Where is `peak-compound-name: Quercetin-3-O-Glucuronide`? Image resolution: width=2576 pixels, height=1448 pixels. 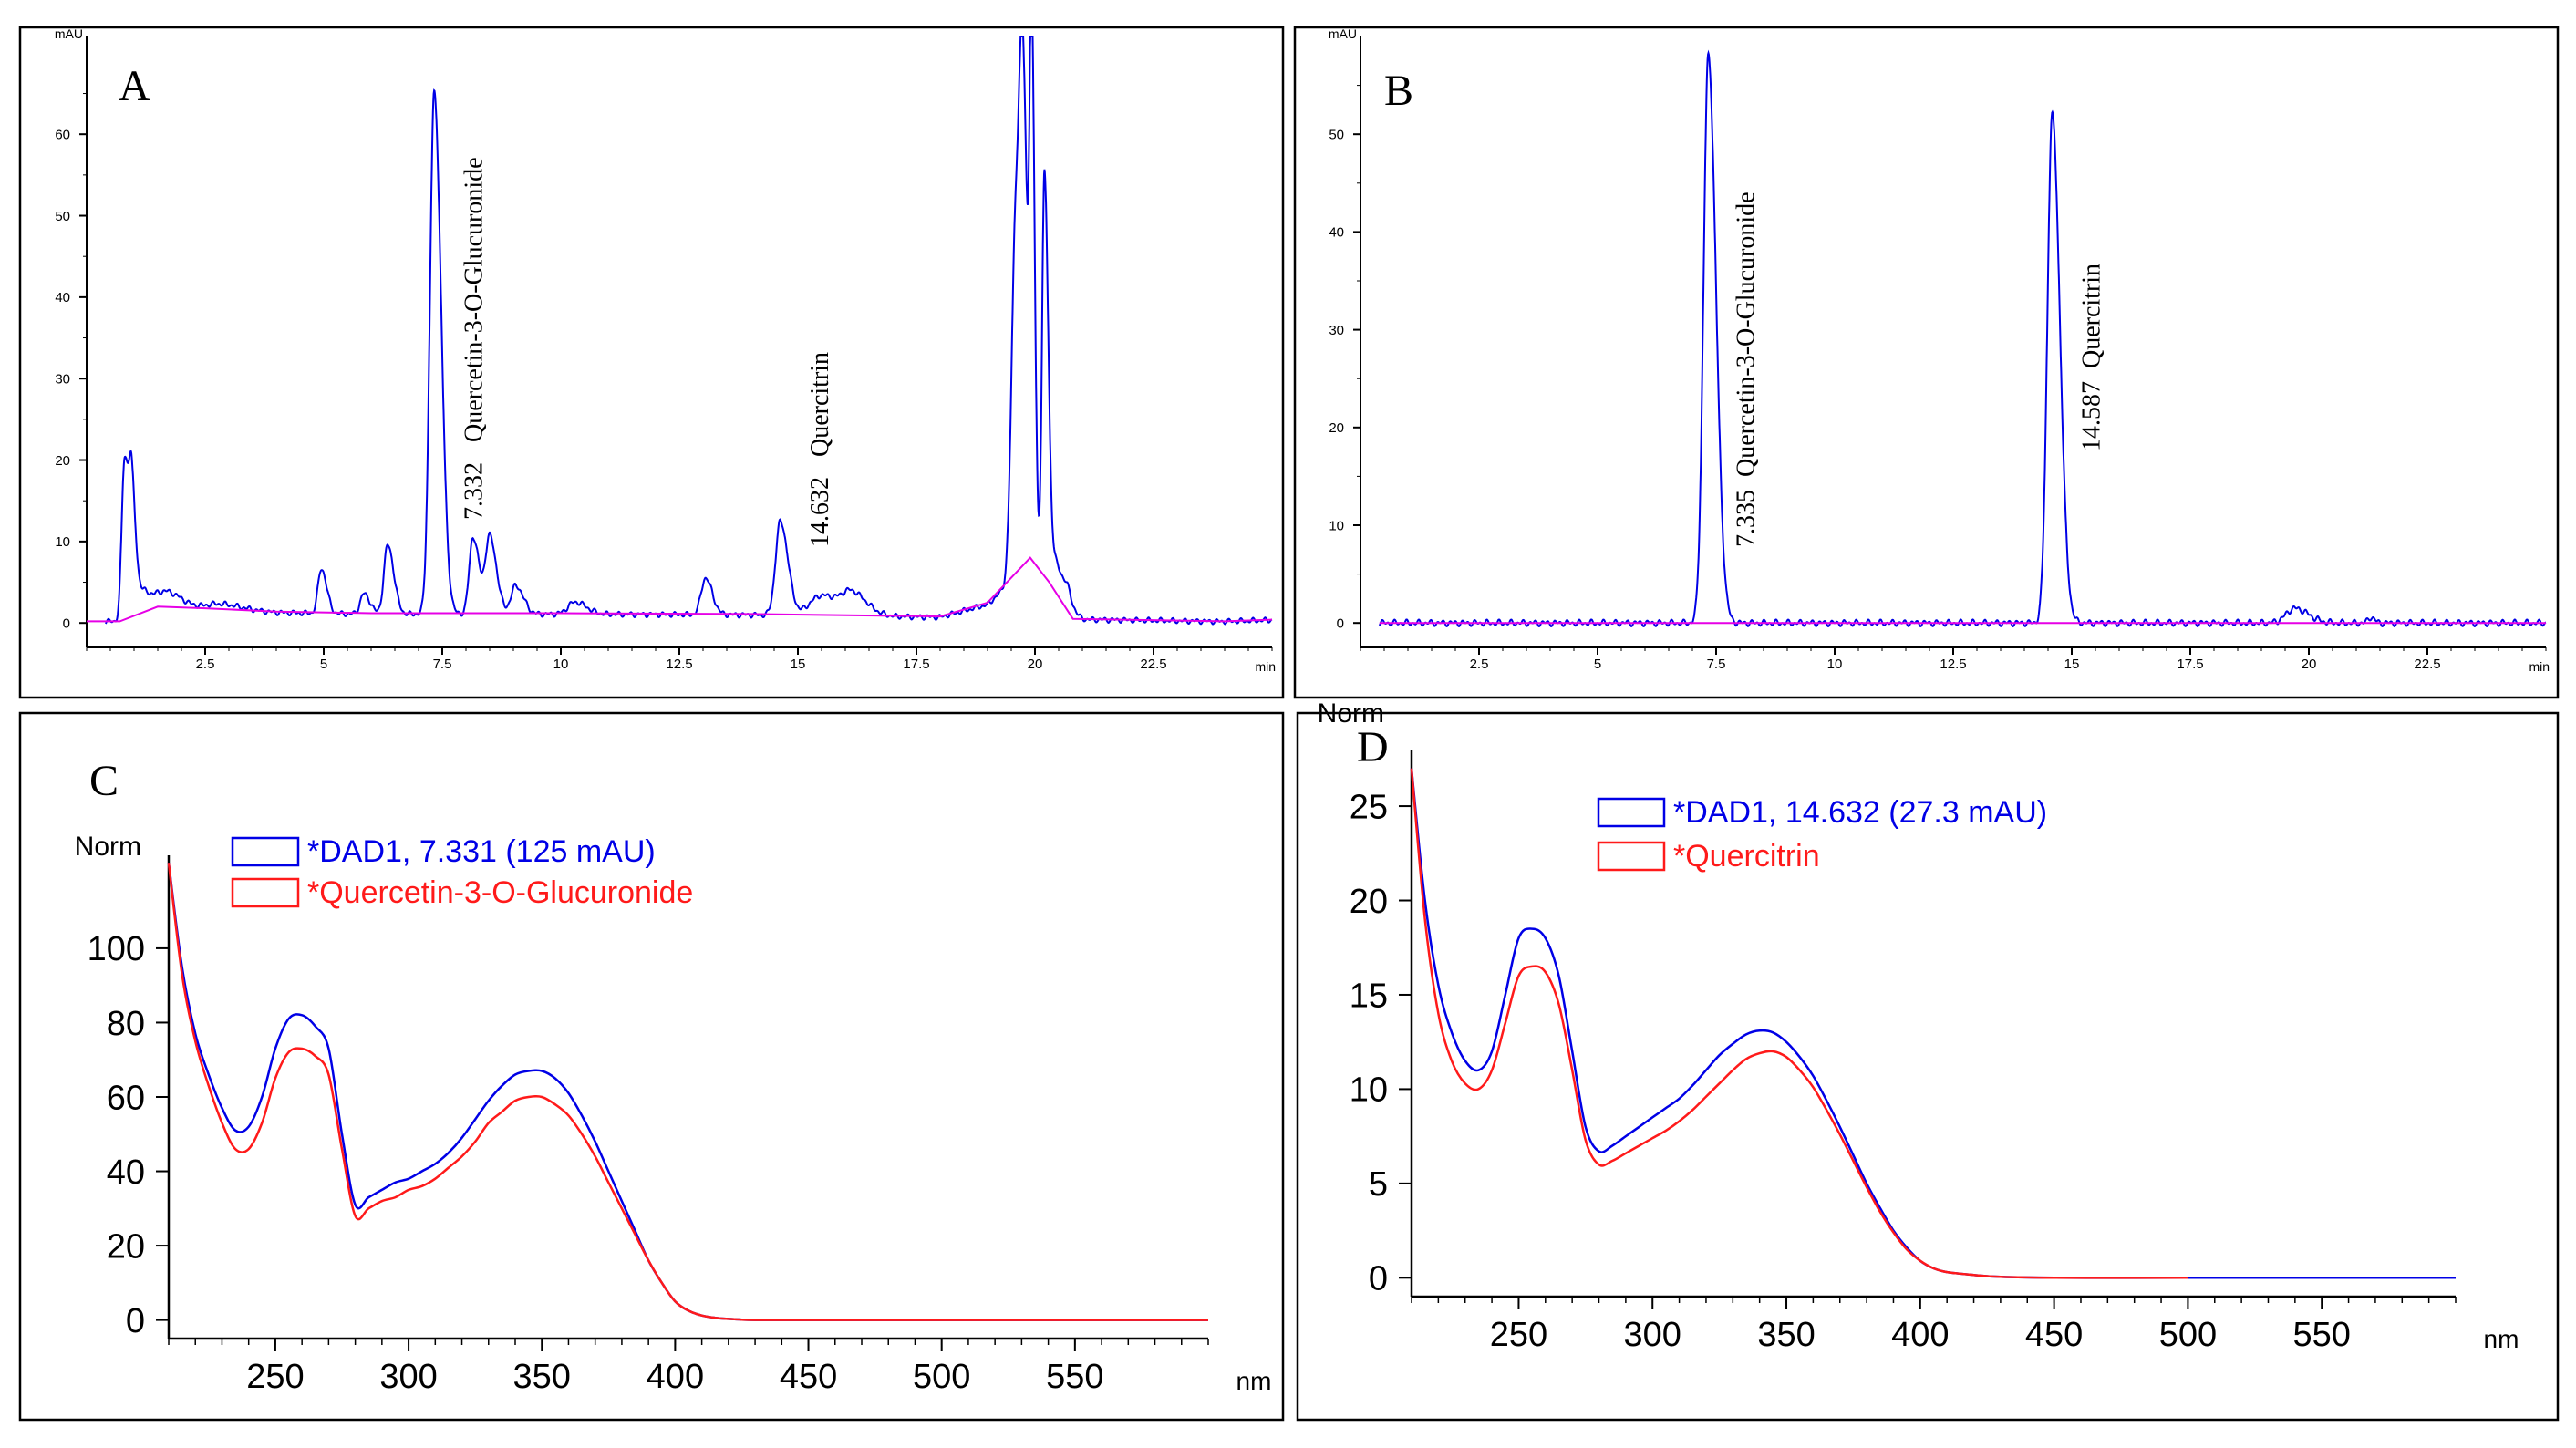
peak-compound-name: Quercetin-3-O-Glucuronide is located at coordinates (1746, 334).